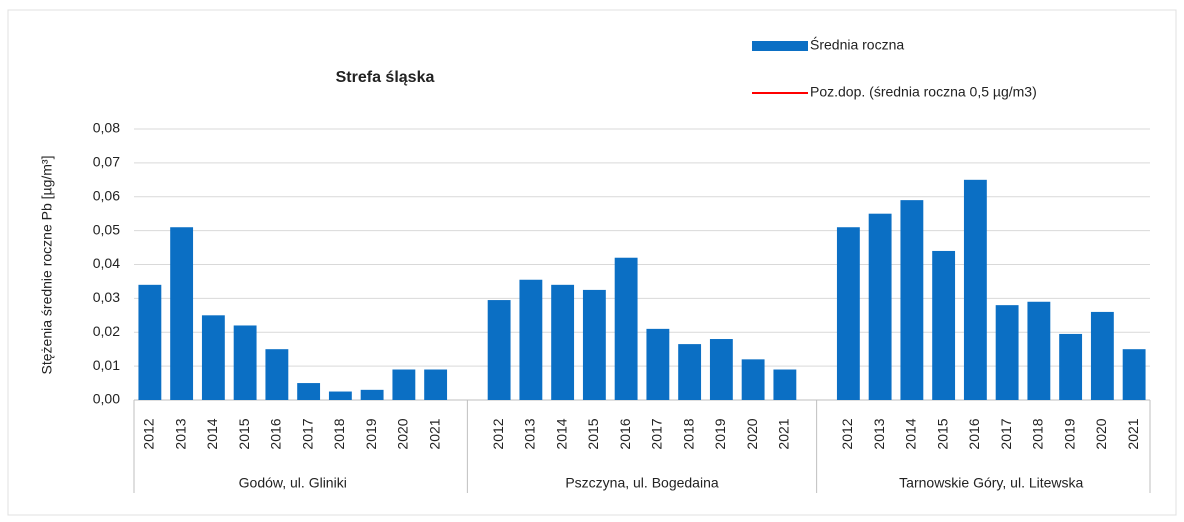 The height and width of the screenshot is (522, 1184). What do you see at coordinates (385, 77) in the screenshot?
I see `chart-title: Strefa śląska` at bounding box center [385, 77].